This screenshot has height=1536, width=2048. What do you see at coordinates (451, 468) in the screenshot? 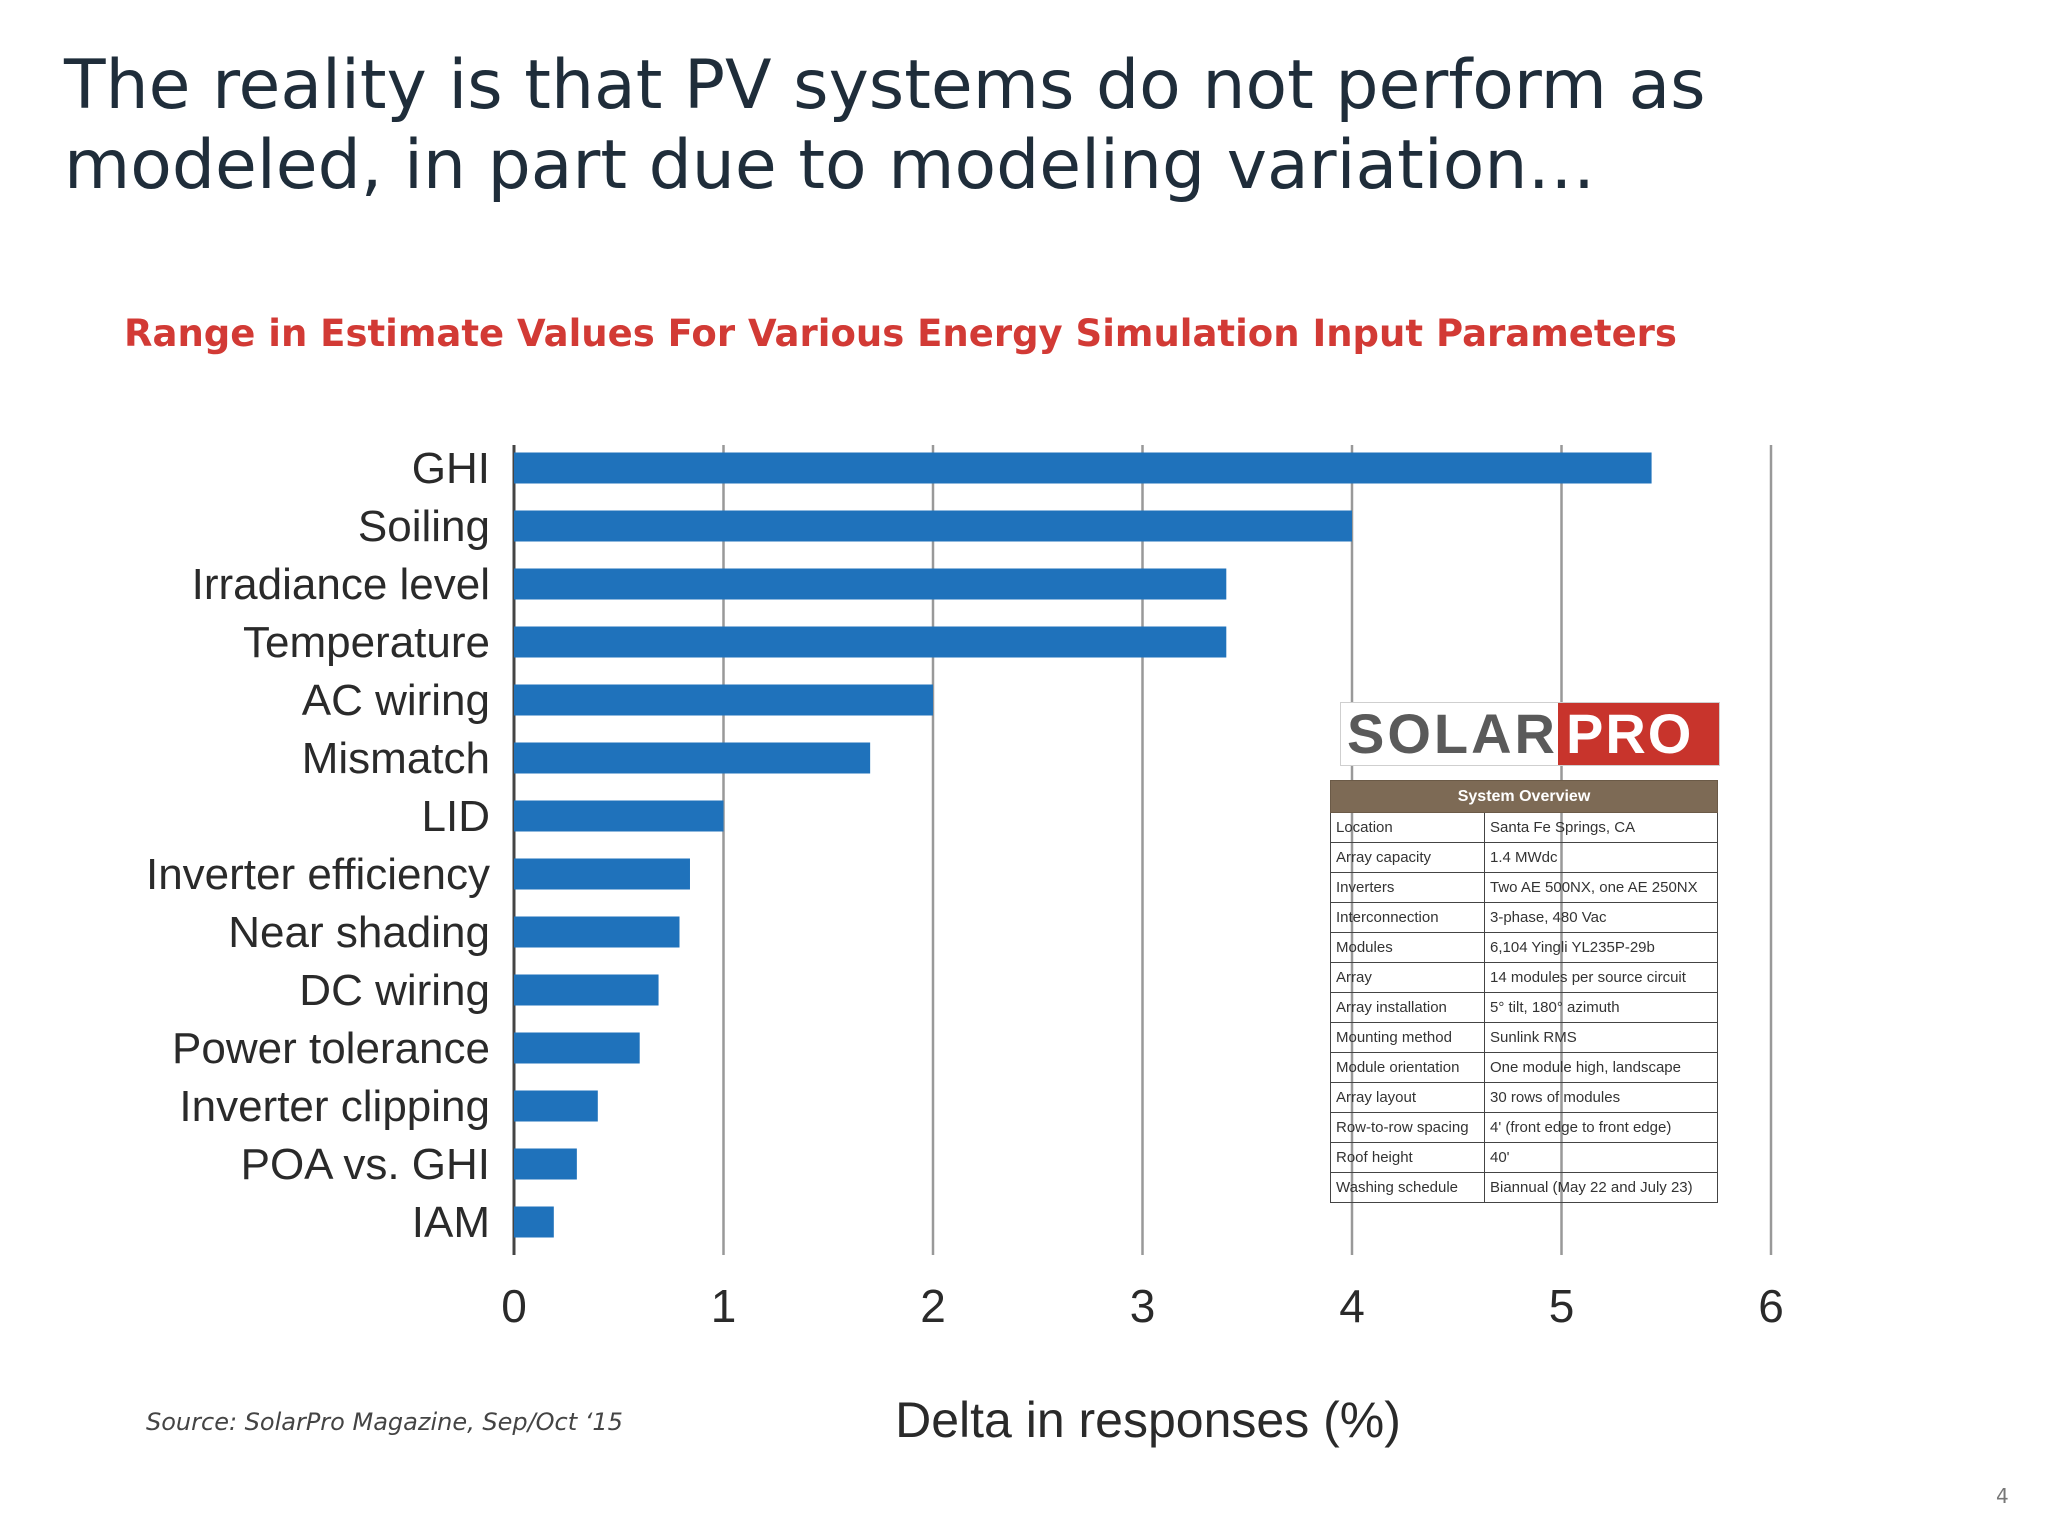
I see `category-label: GHI` at bounding box center [451, 468].